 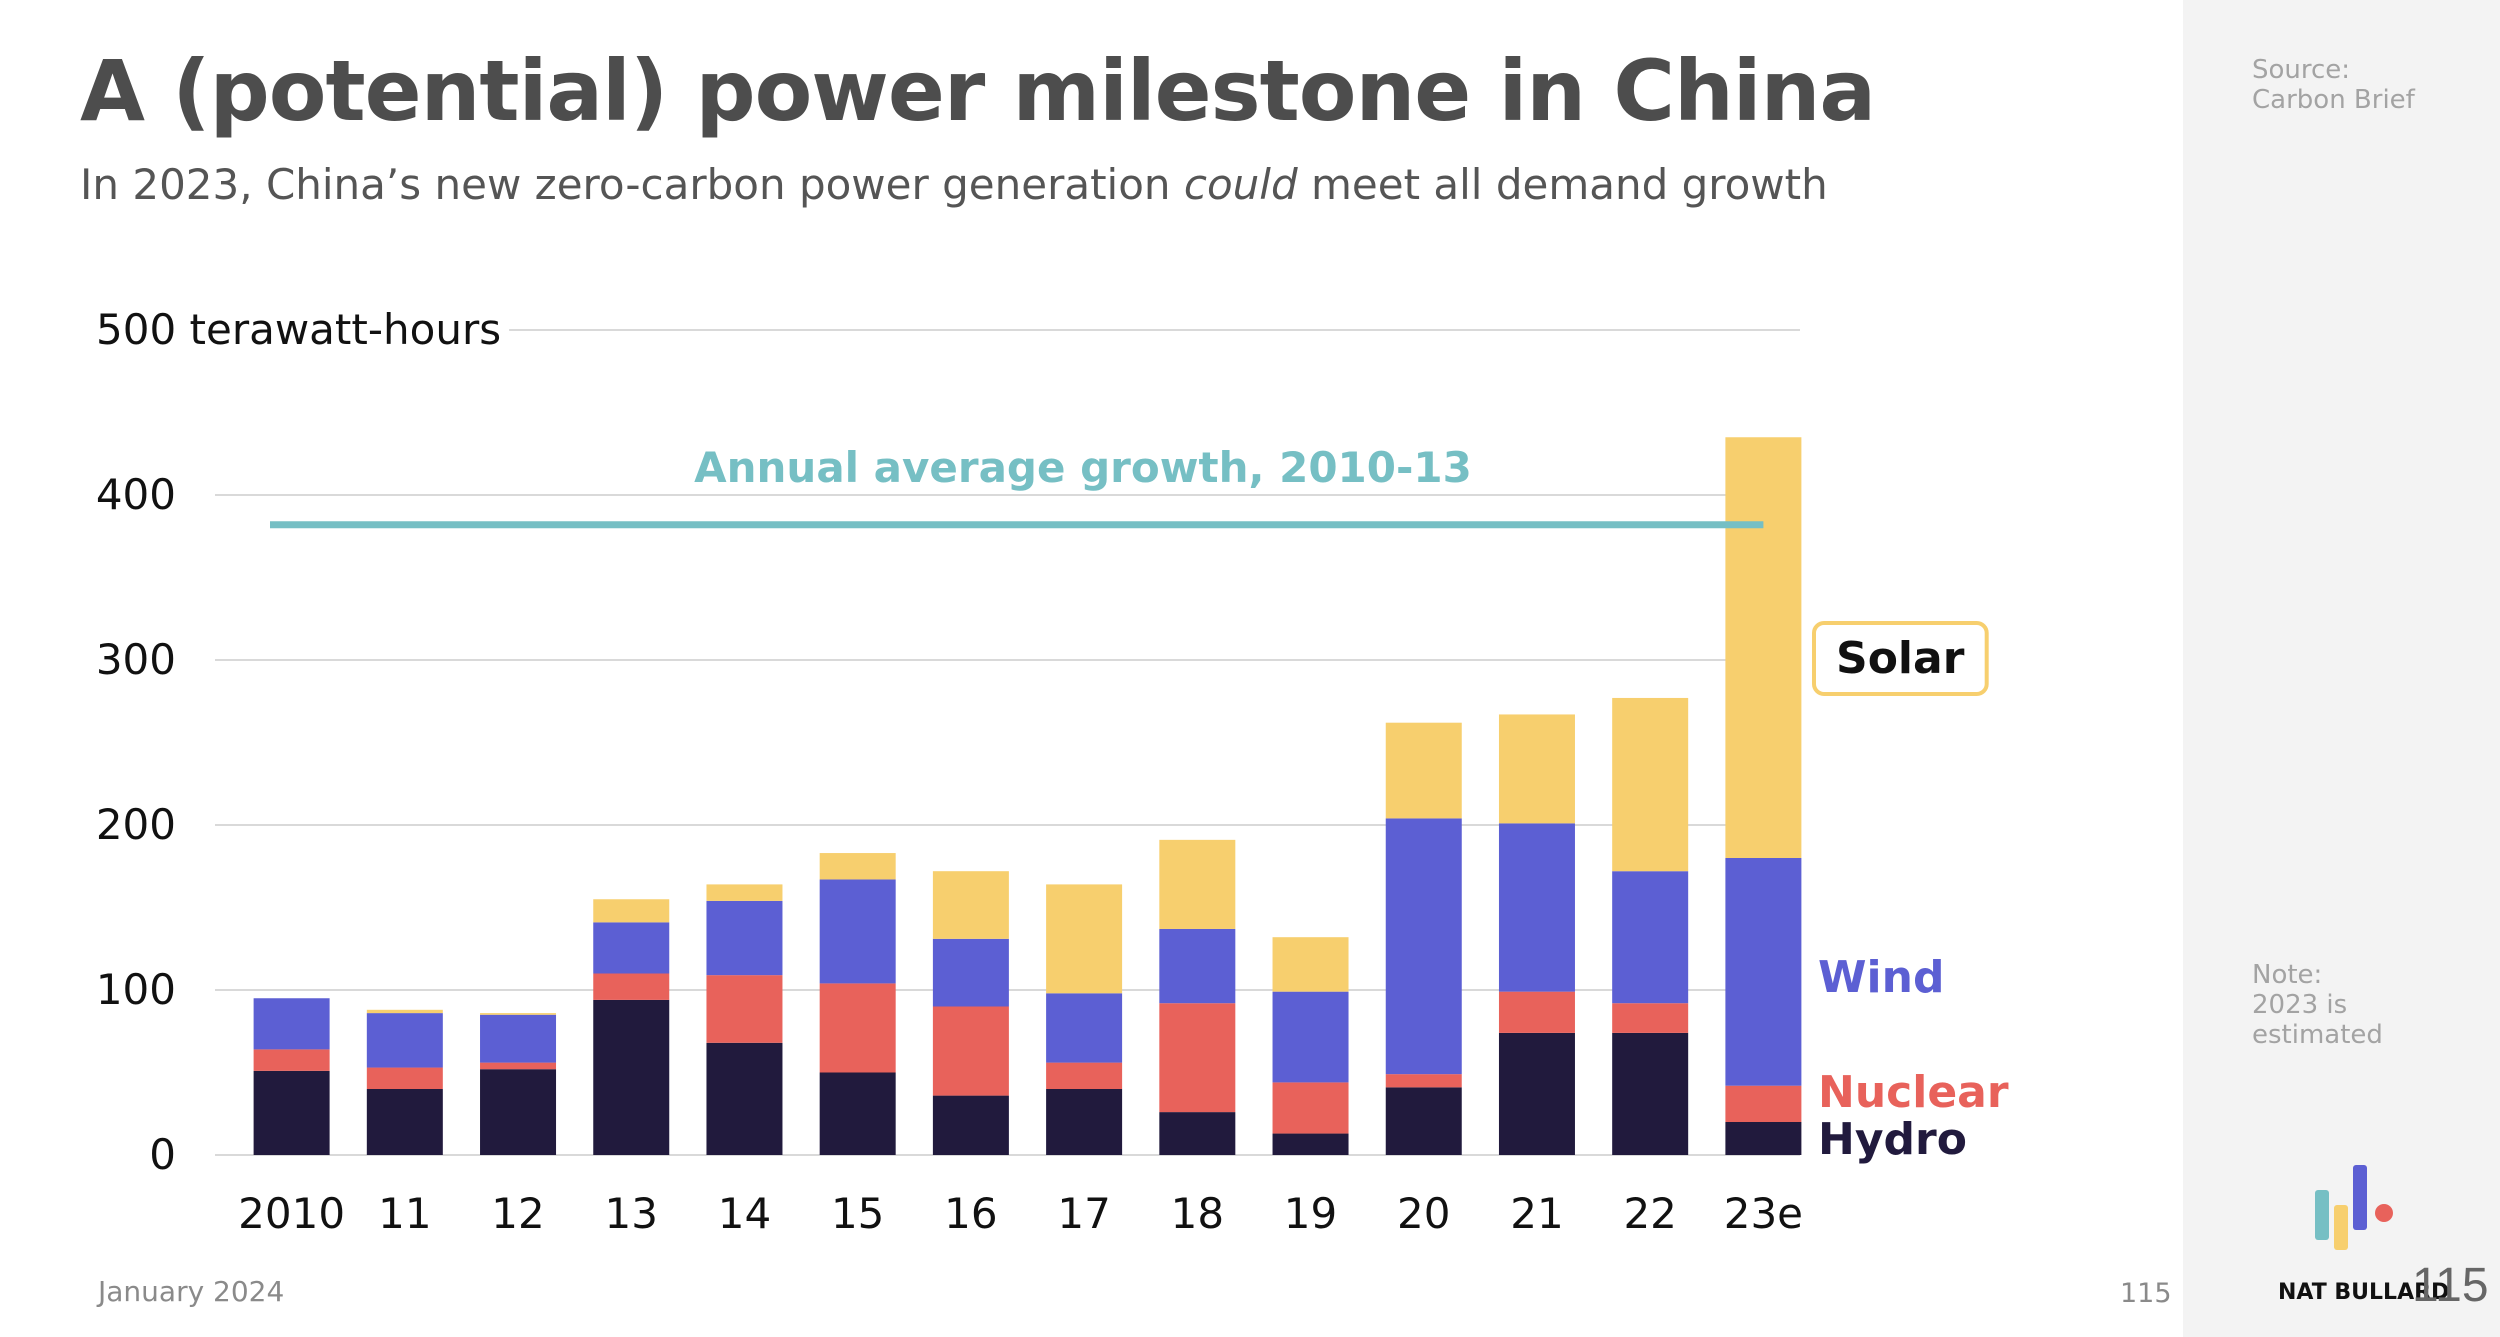 What do you see at coordinates (1310, 1213) in the screenshot?
I see `x-tick-label: 19` at bounding box center [1310, 1213].